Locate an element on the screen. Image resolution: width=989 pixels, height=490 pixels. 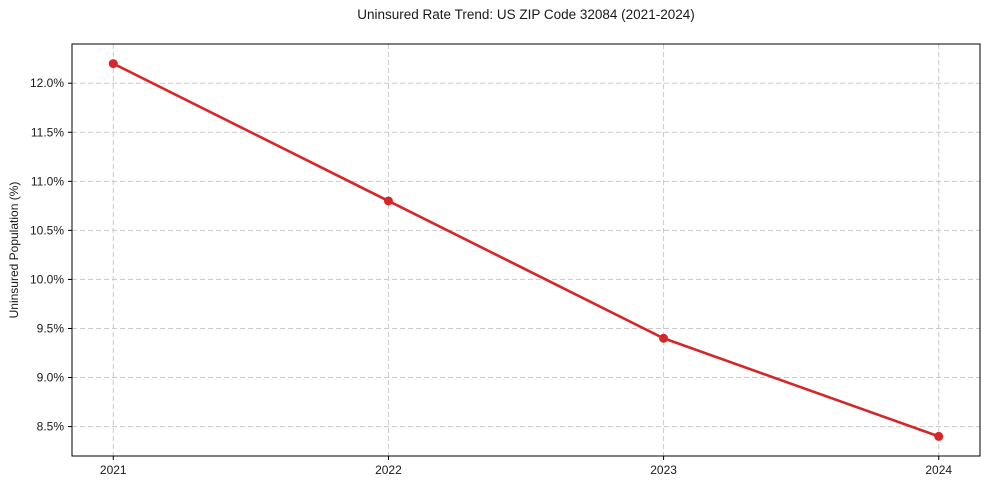
y-axis-tick-label: 10.0% is located at coordinates (47, 279).